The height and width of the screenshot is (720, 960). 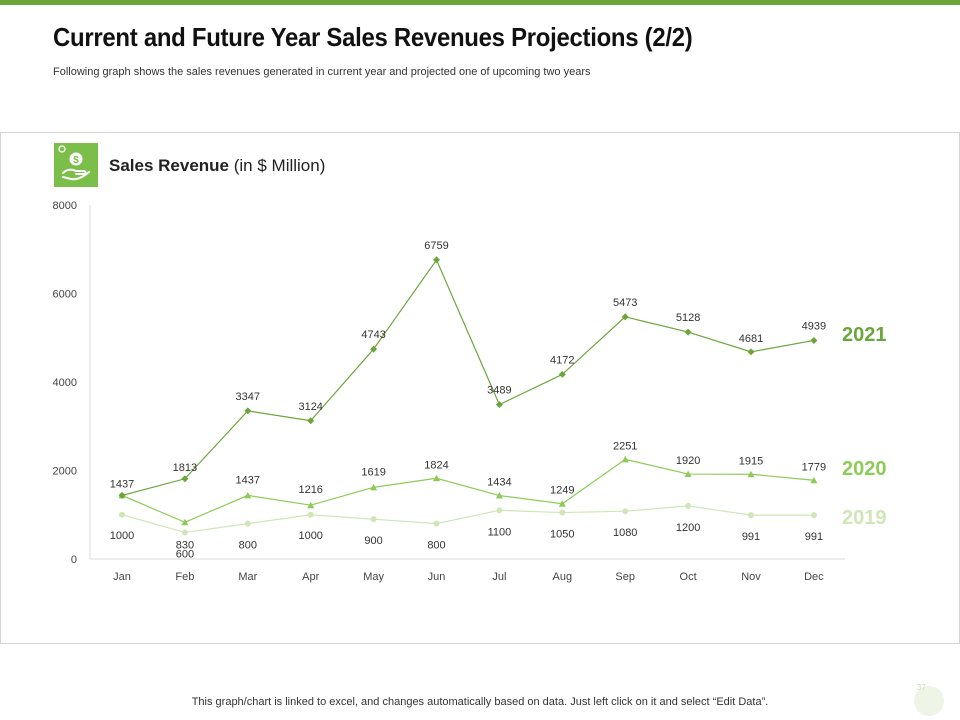 I want to click on y-tick-label: 2000, so click(x=65, y=472).